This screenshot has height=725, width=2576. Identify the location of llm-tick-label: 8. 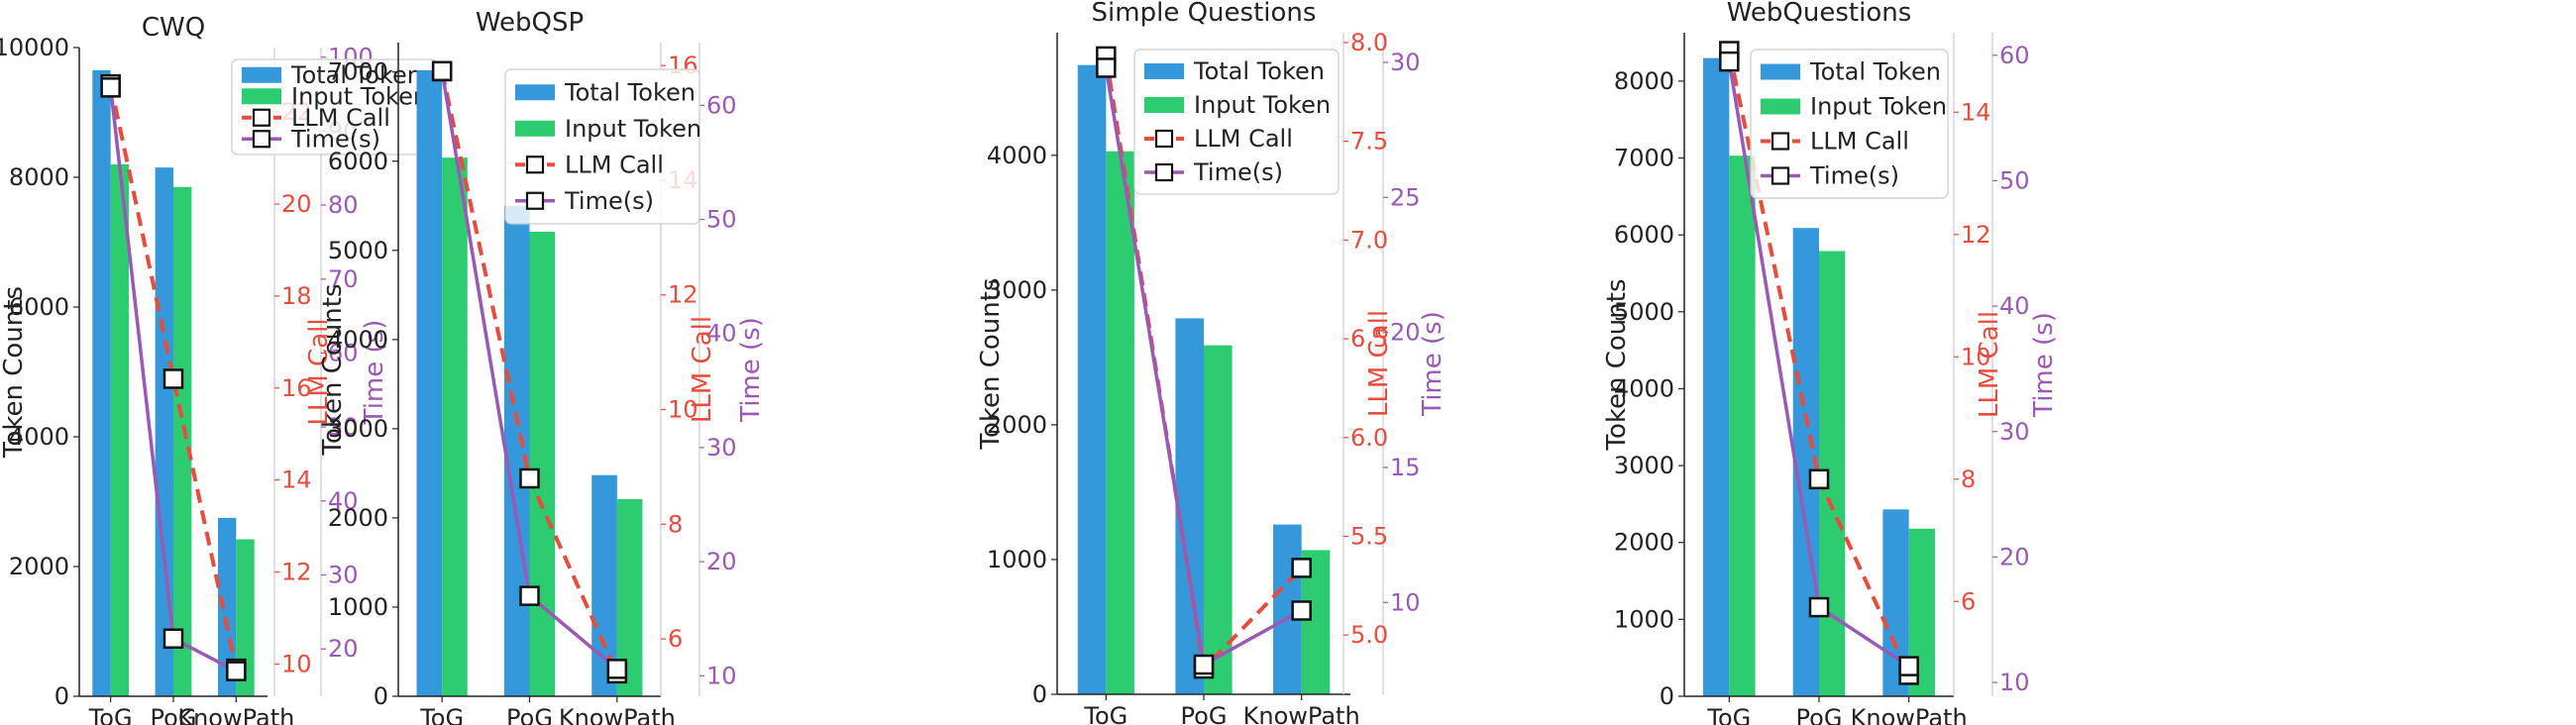
(675, 524).